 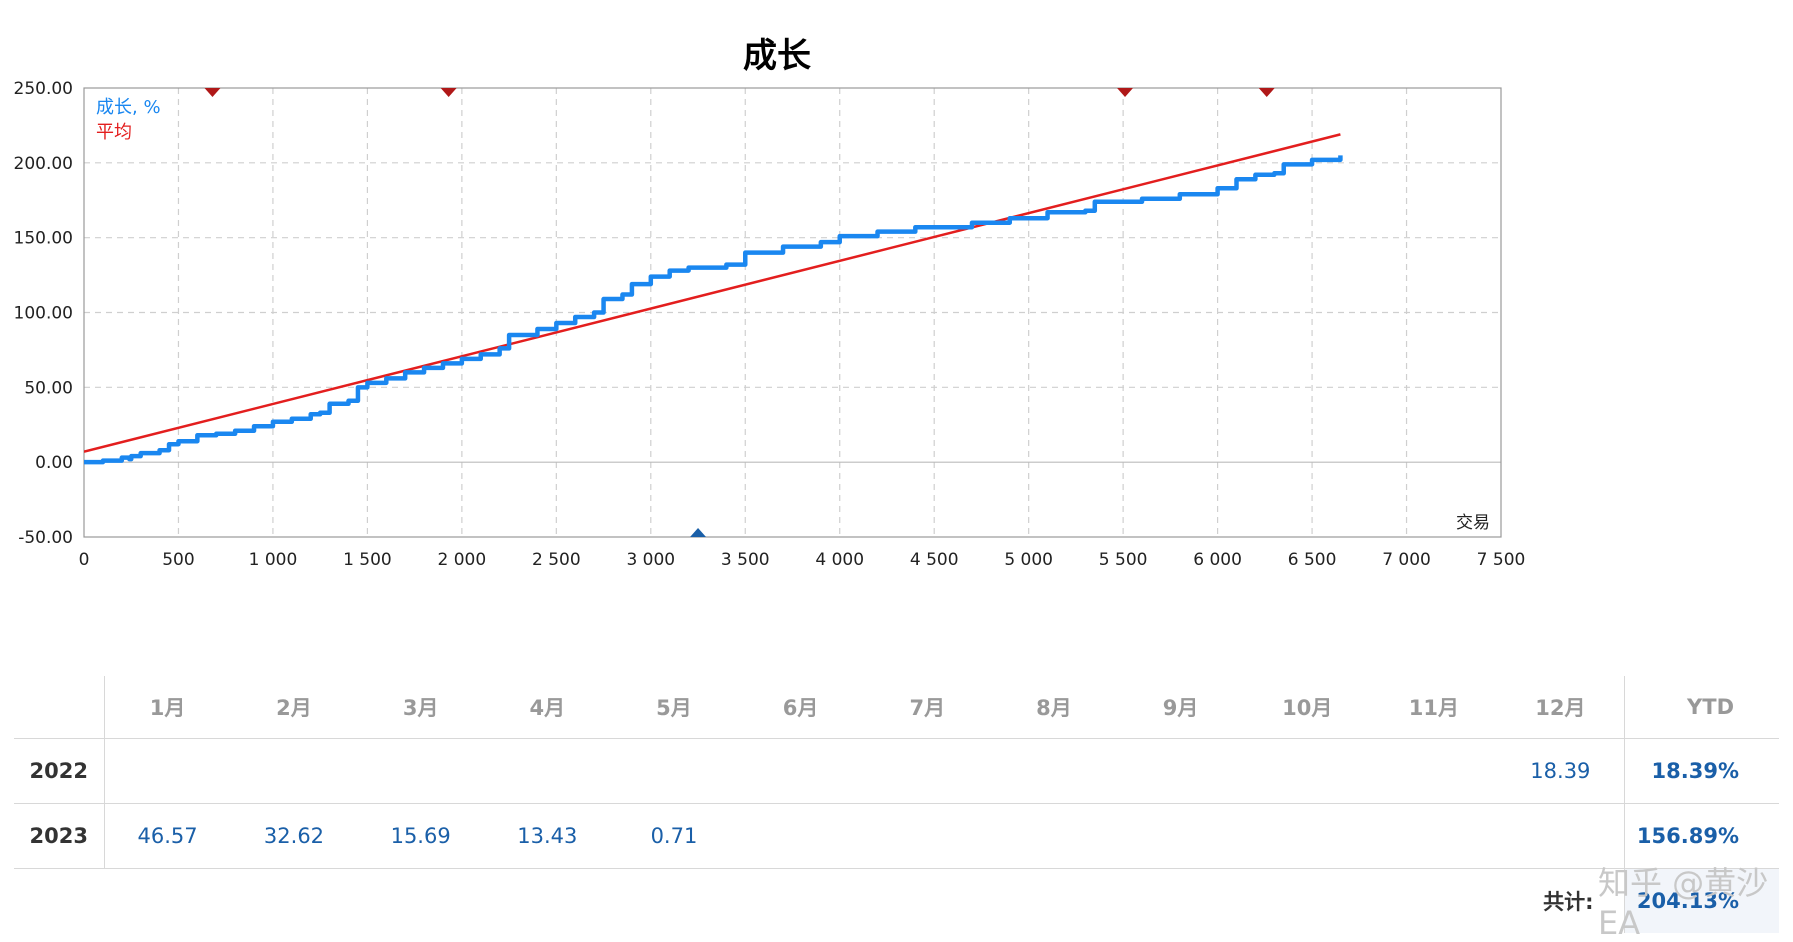 I want to click on month-value-cell: 13.43, so click(x=547, y=836).